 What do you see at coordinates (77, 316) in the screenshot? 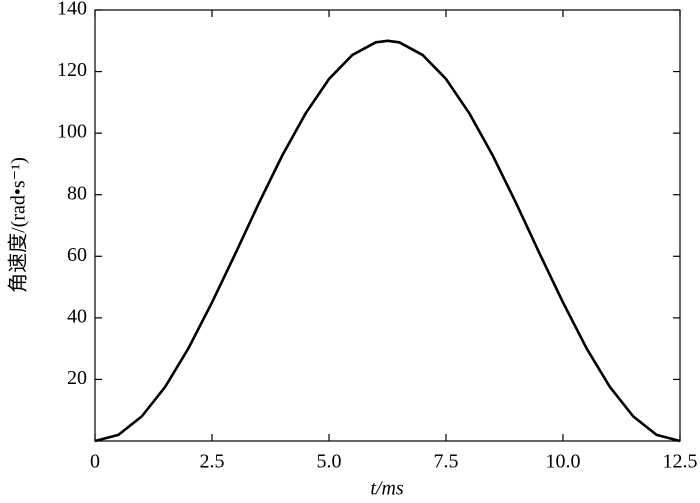
I see `y-tick-label: 40` at bounding box center [77, 316].